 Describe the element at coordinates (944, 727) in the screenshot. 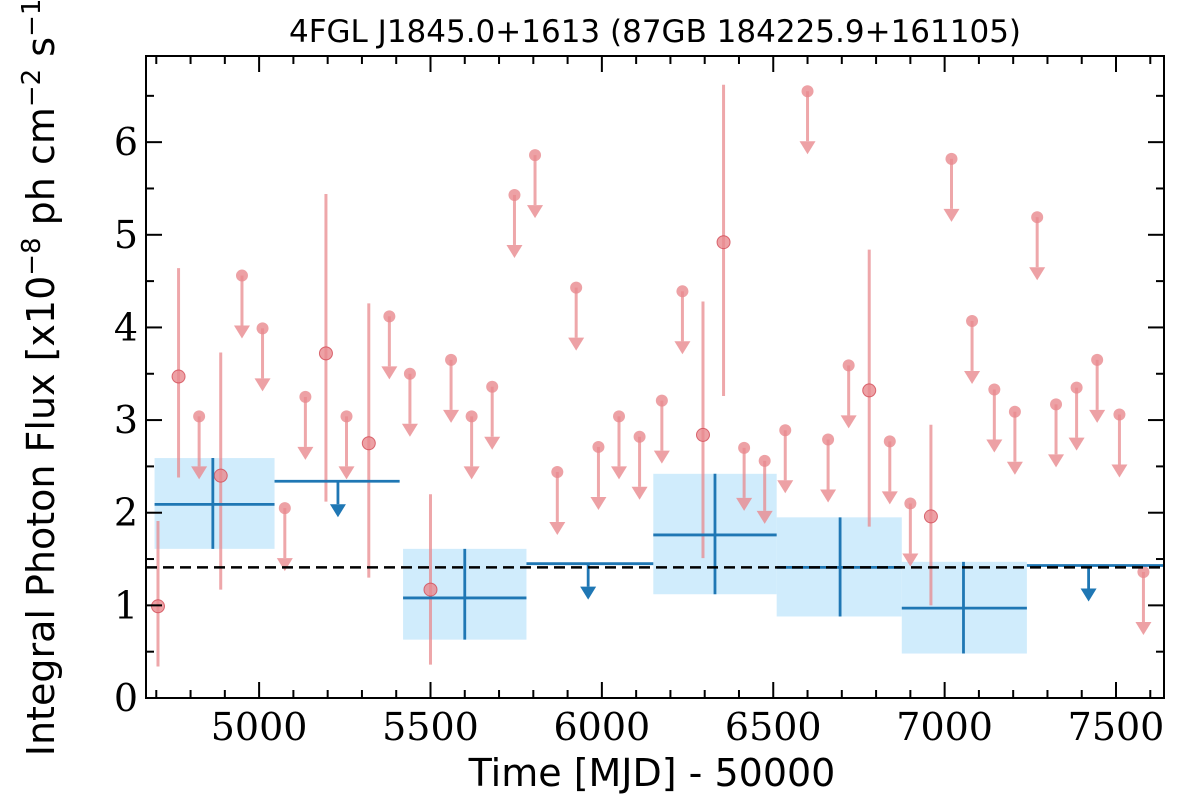

I see `x-tick-label: 7000` at that location.